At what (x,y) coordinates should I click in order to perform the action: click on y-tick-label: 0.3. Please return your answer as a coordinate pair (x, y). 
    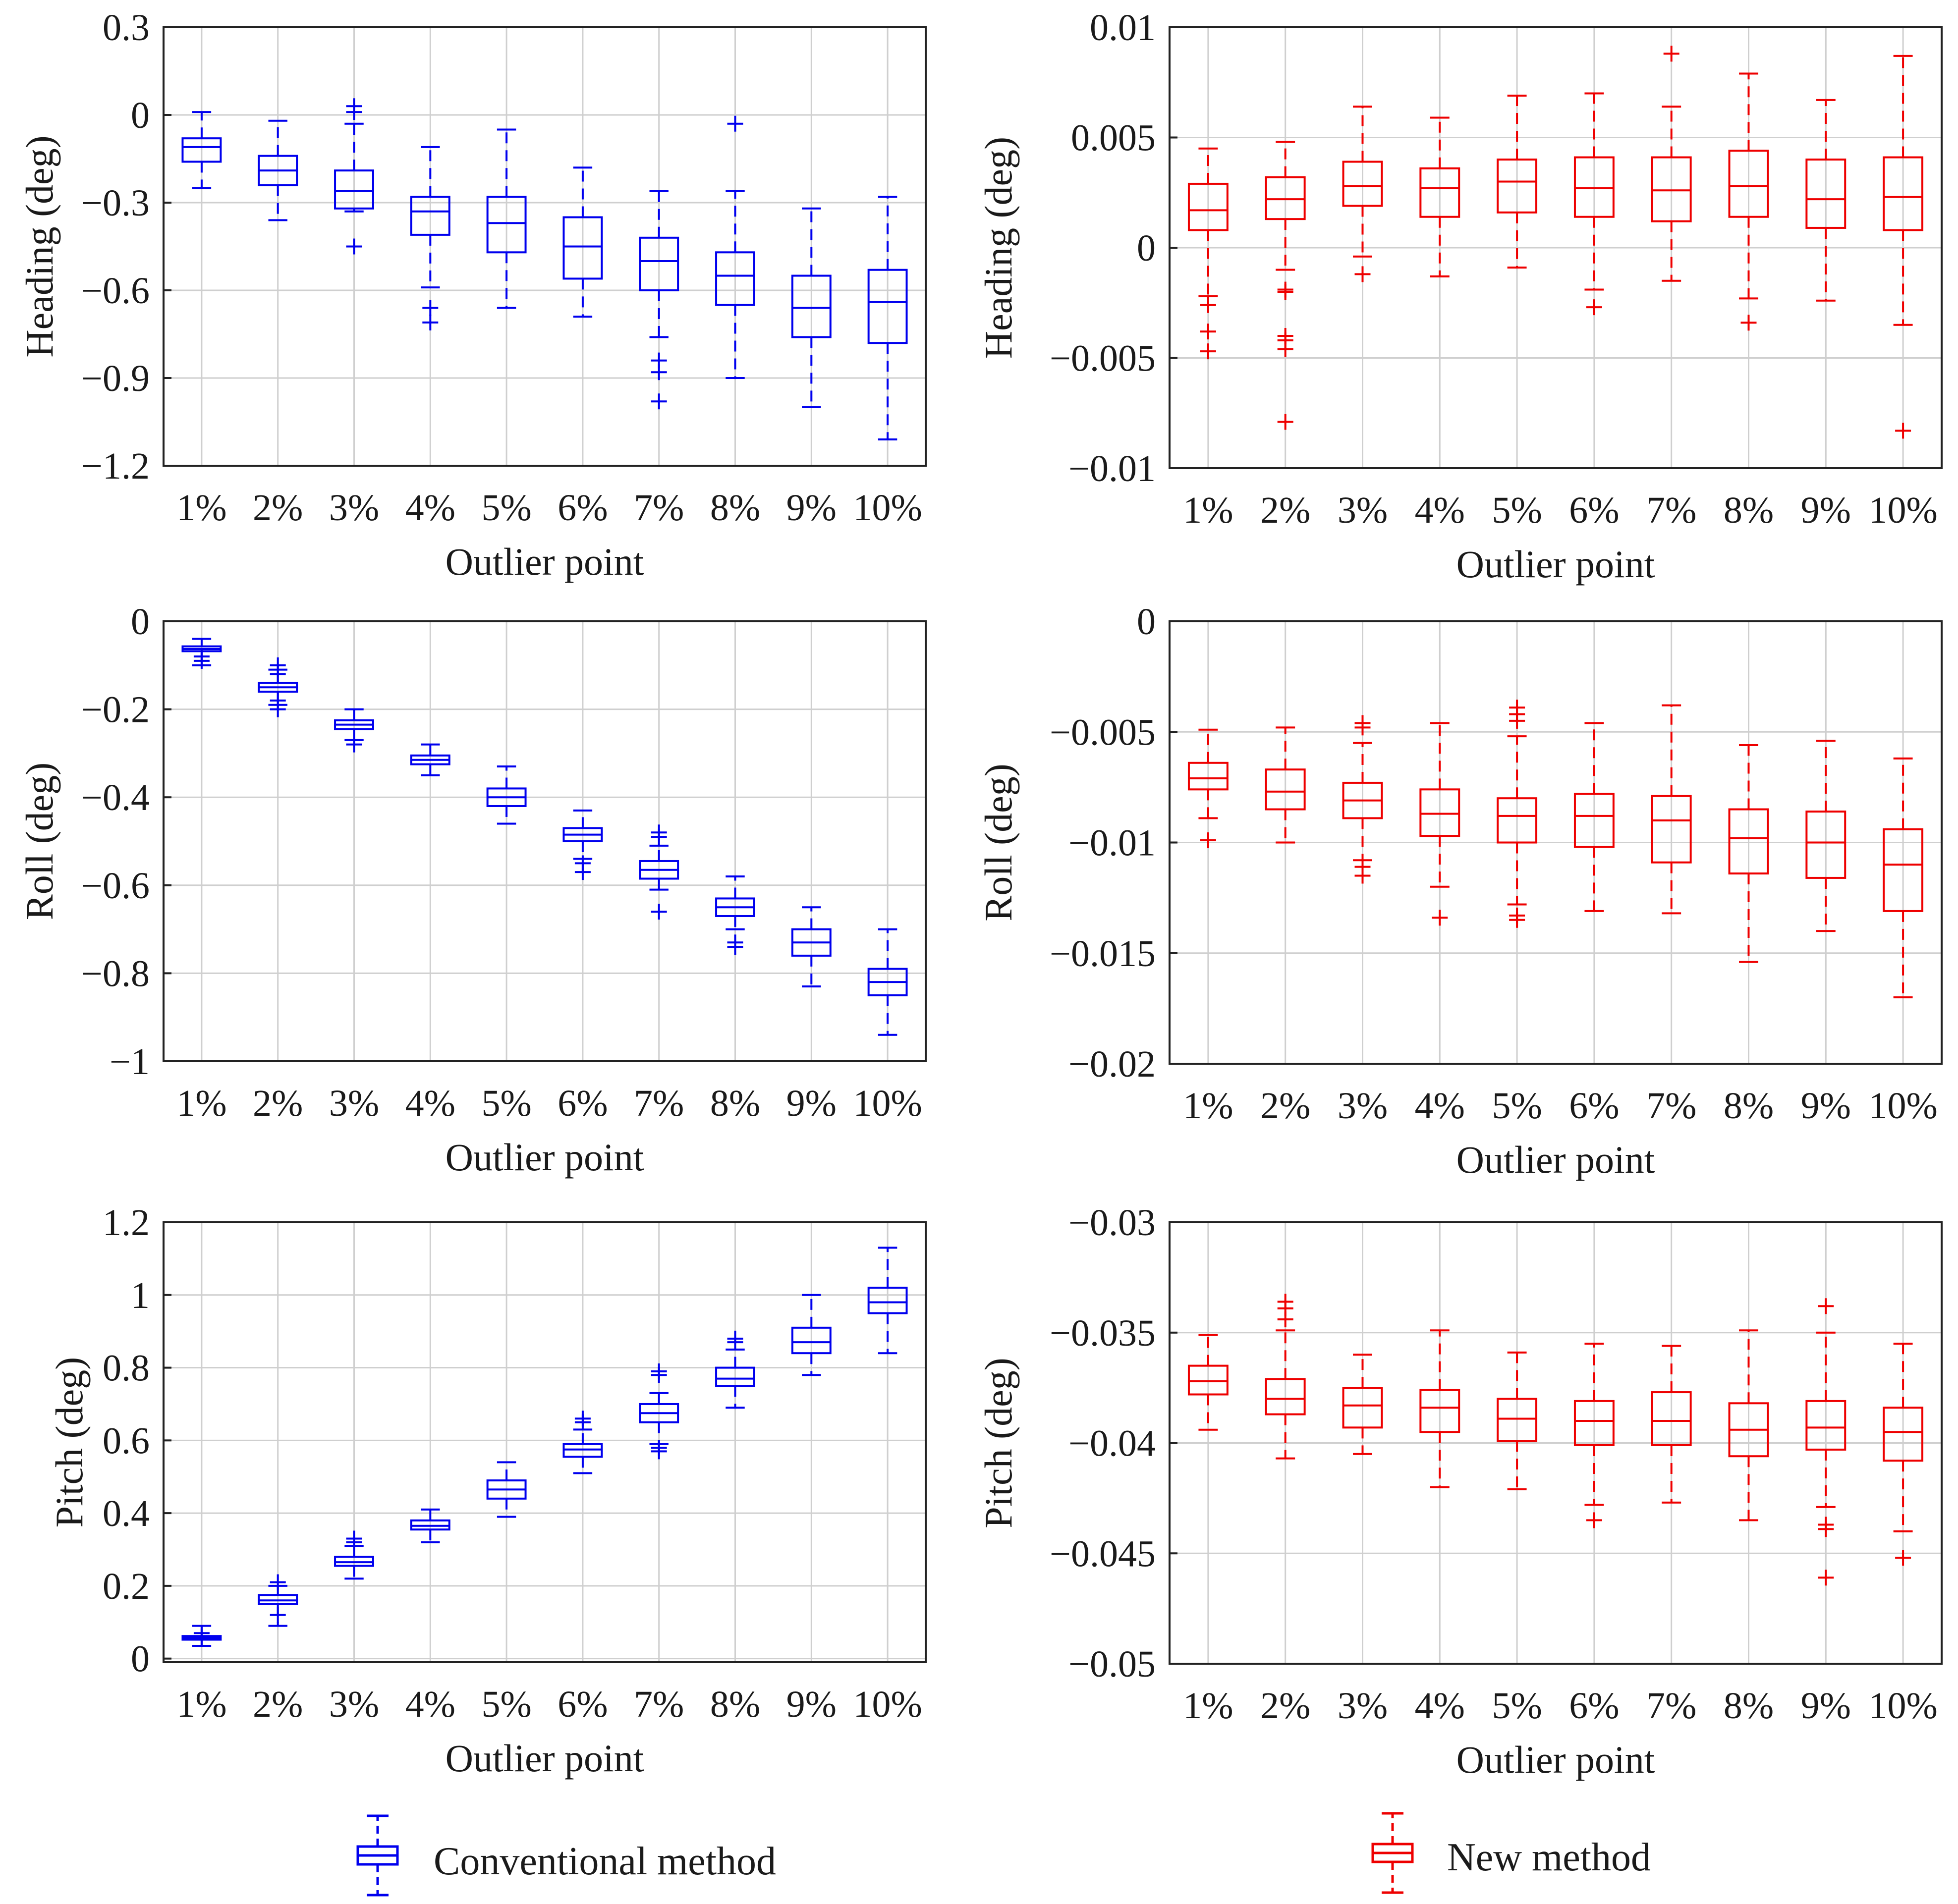
    Looking at the image, I should click on (126, 28).